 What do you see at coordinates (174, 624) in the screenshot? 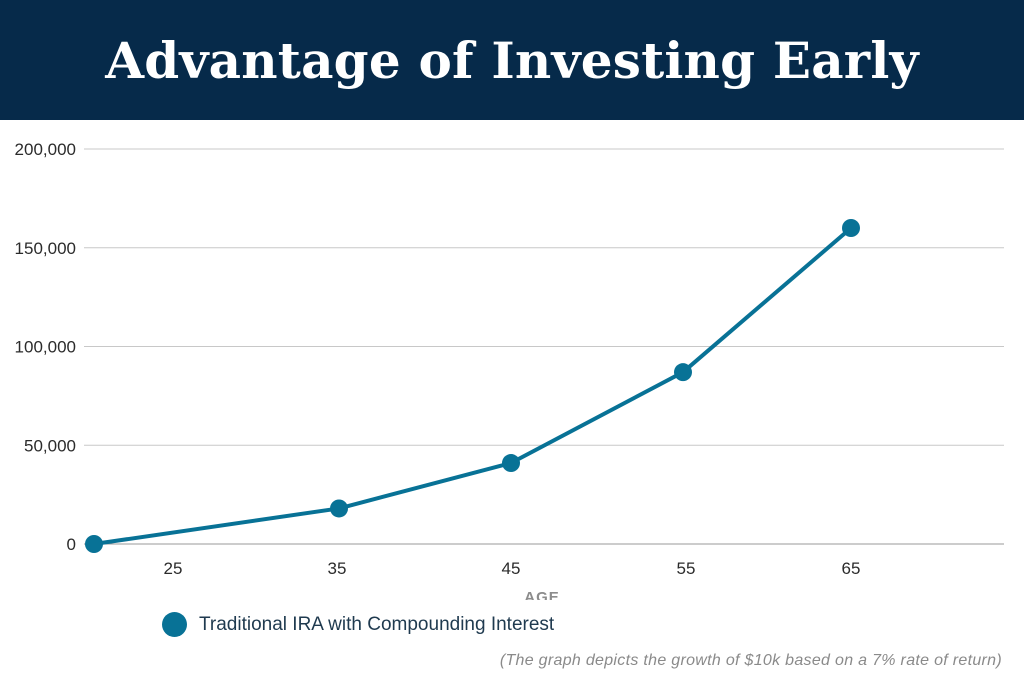
I see `legend-marker` at bounding box center [174, 624].